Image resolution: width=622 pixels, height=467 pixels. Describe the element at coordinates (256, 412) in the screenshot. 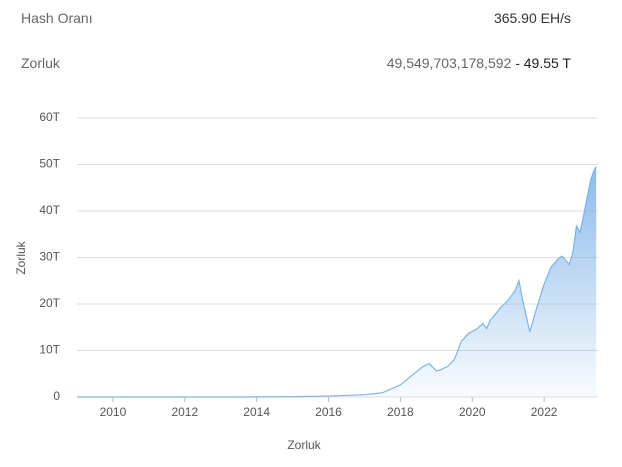

I see `x-tick-label: 2014` at that location.